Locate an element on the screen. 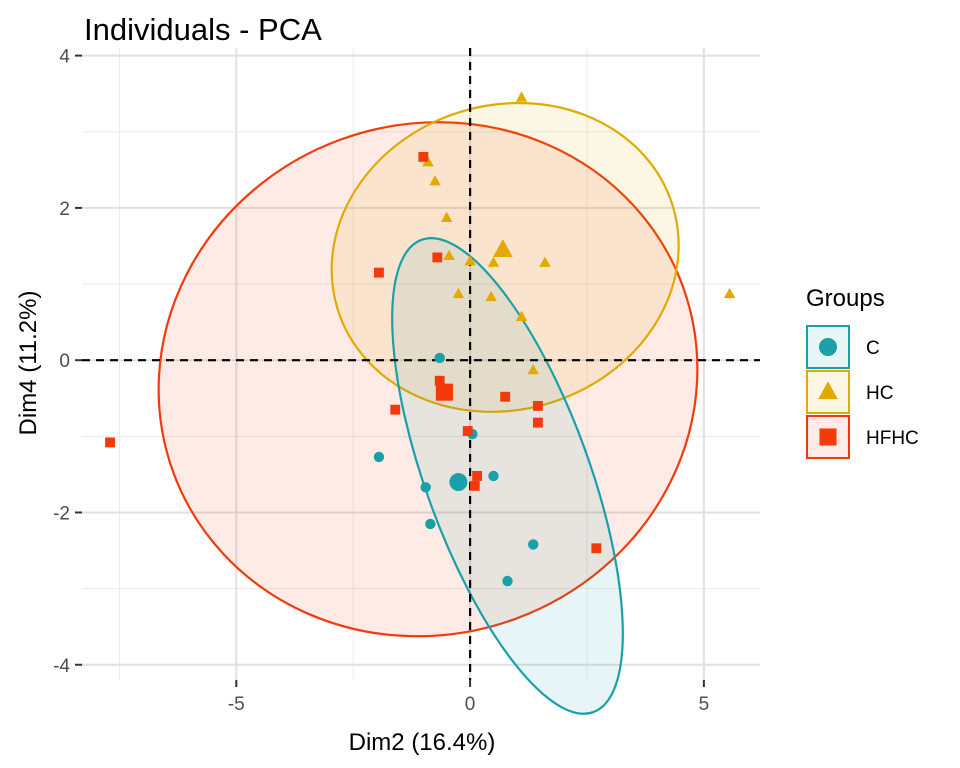 Image resolution: width=960 pixels, height=768 pixels. legend-items: C HC HFHC is located at coordinates (862, 392).